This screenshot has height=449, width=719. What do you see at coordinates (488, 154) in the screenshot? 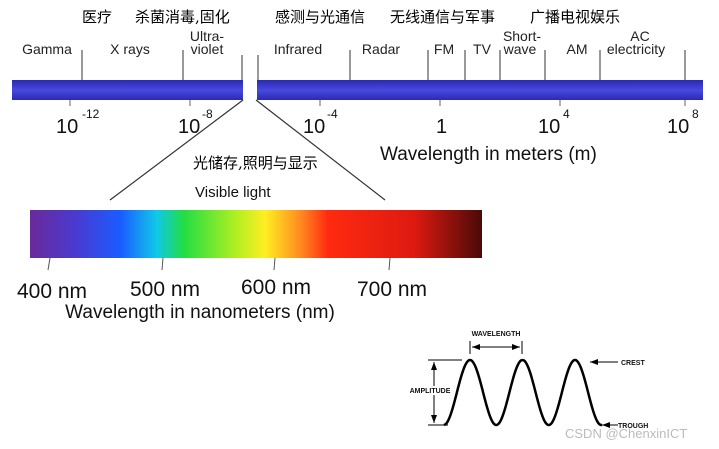
I see `axis-label: Wavelength in meters (m)` at bounding box center [488, 154].